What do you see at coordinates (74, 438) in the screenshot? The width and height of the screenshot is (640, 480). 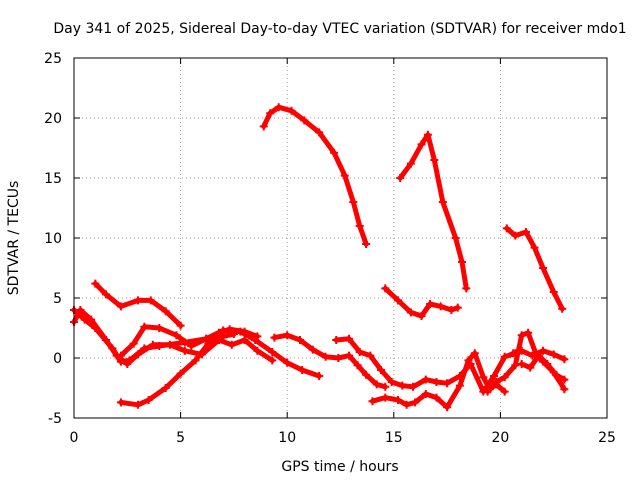 I see `x-tick-label: 0` at bounding box center [74, 438].